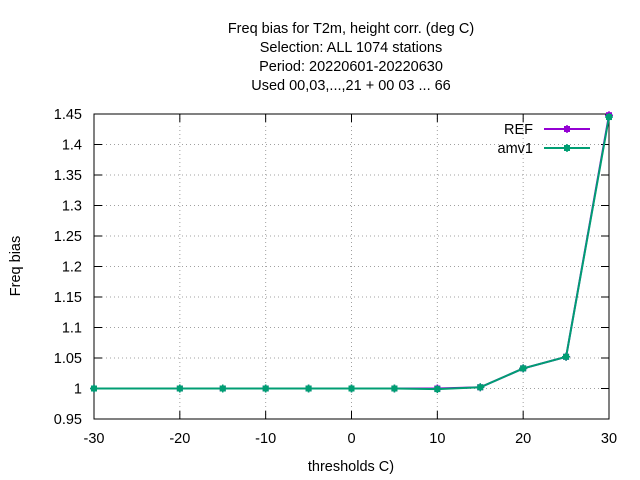 The height and width of the screenshot is (480, 640). Describe the element at coordinates (351, 29) in the screenshot. I see `title-line-1: Freq bias for T2m, height corr. (deg C)` at that location.